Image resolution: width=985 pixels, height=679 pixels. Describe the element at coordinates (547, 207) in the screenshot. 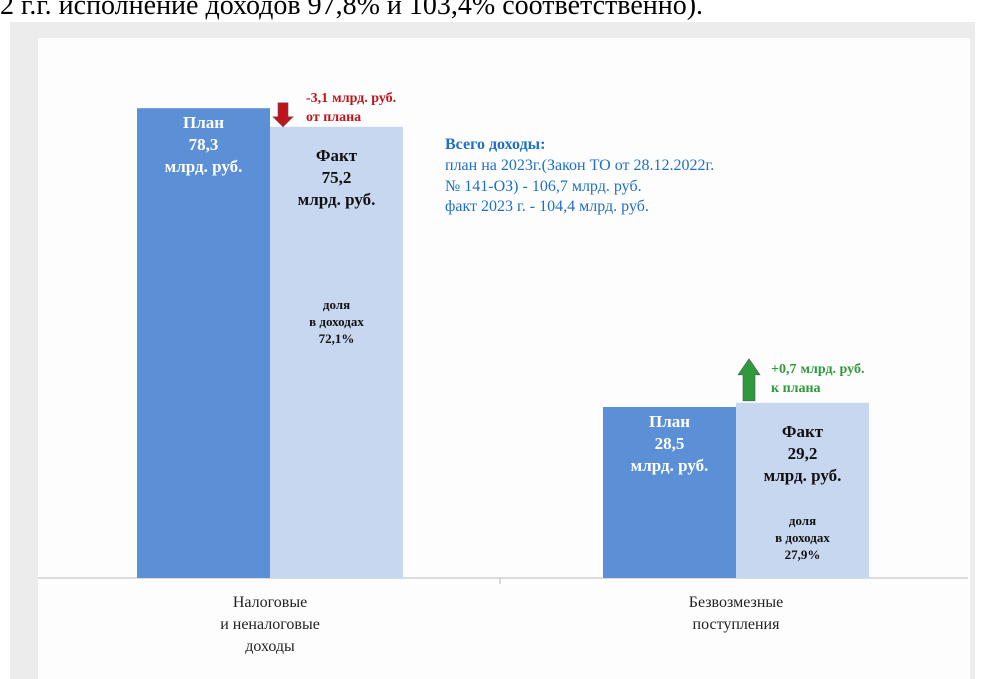

I see `annotation-line: факт 2023 г. - 104,4 млрд. руб.` at that location.